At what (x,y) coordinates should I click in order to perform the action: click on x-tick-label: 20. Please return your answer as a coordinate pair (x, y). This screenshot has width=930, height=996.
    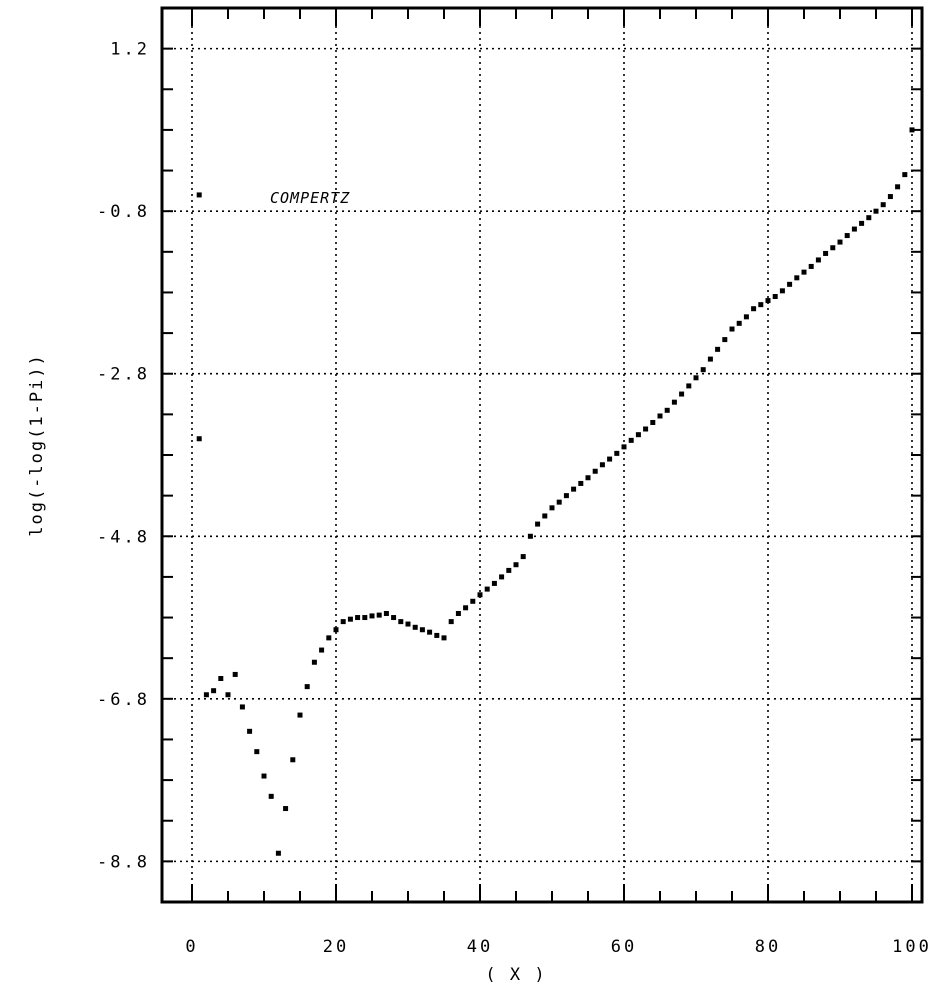
    Looking at the image, I should click on (336, 947).